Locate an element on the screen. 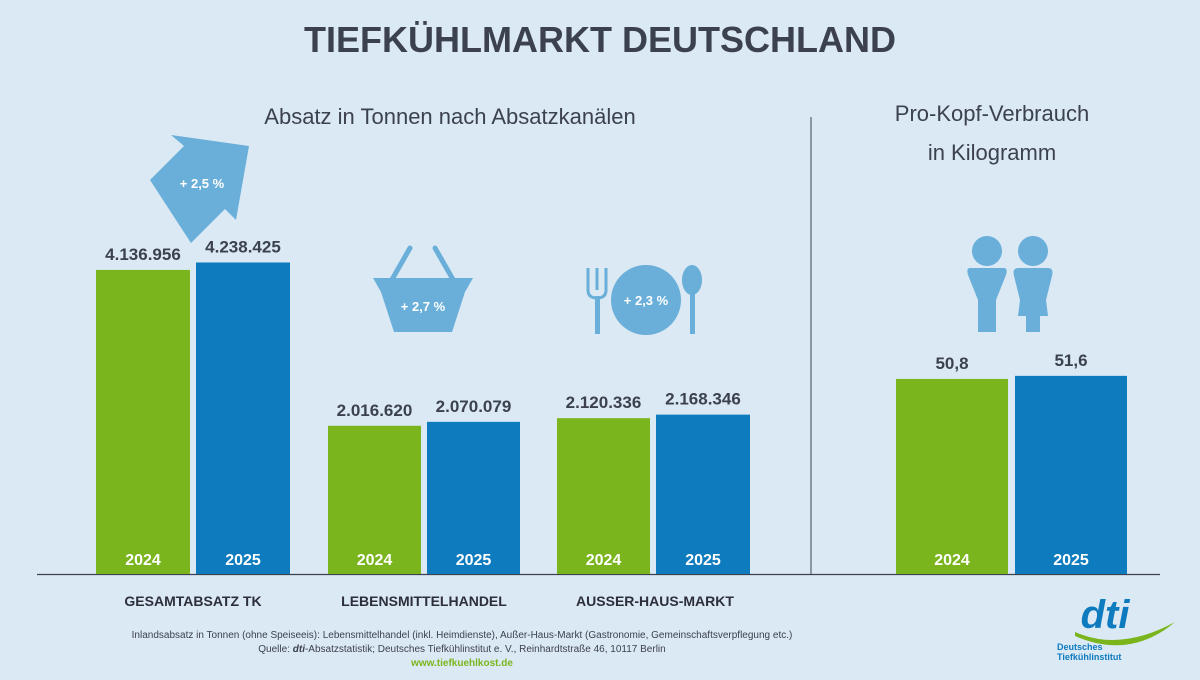 Image resolution: width=1200 pixels, height=680 pixels. category-label-retail: LEBENSMITTELHANDEL is located at coordinates (424, 601).